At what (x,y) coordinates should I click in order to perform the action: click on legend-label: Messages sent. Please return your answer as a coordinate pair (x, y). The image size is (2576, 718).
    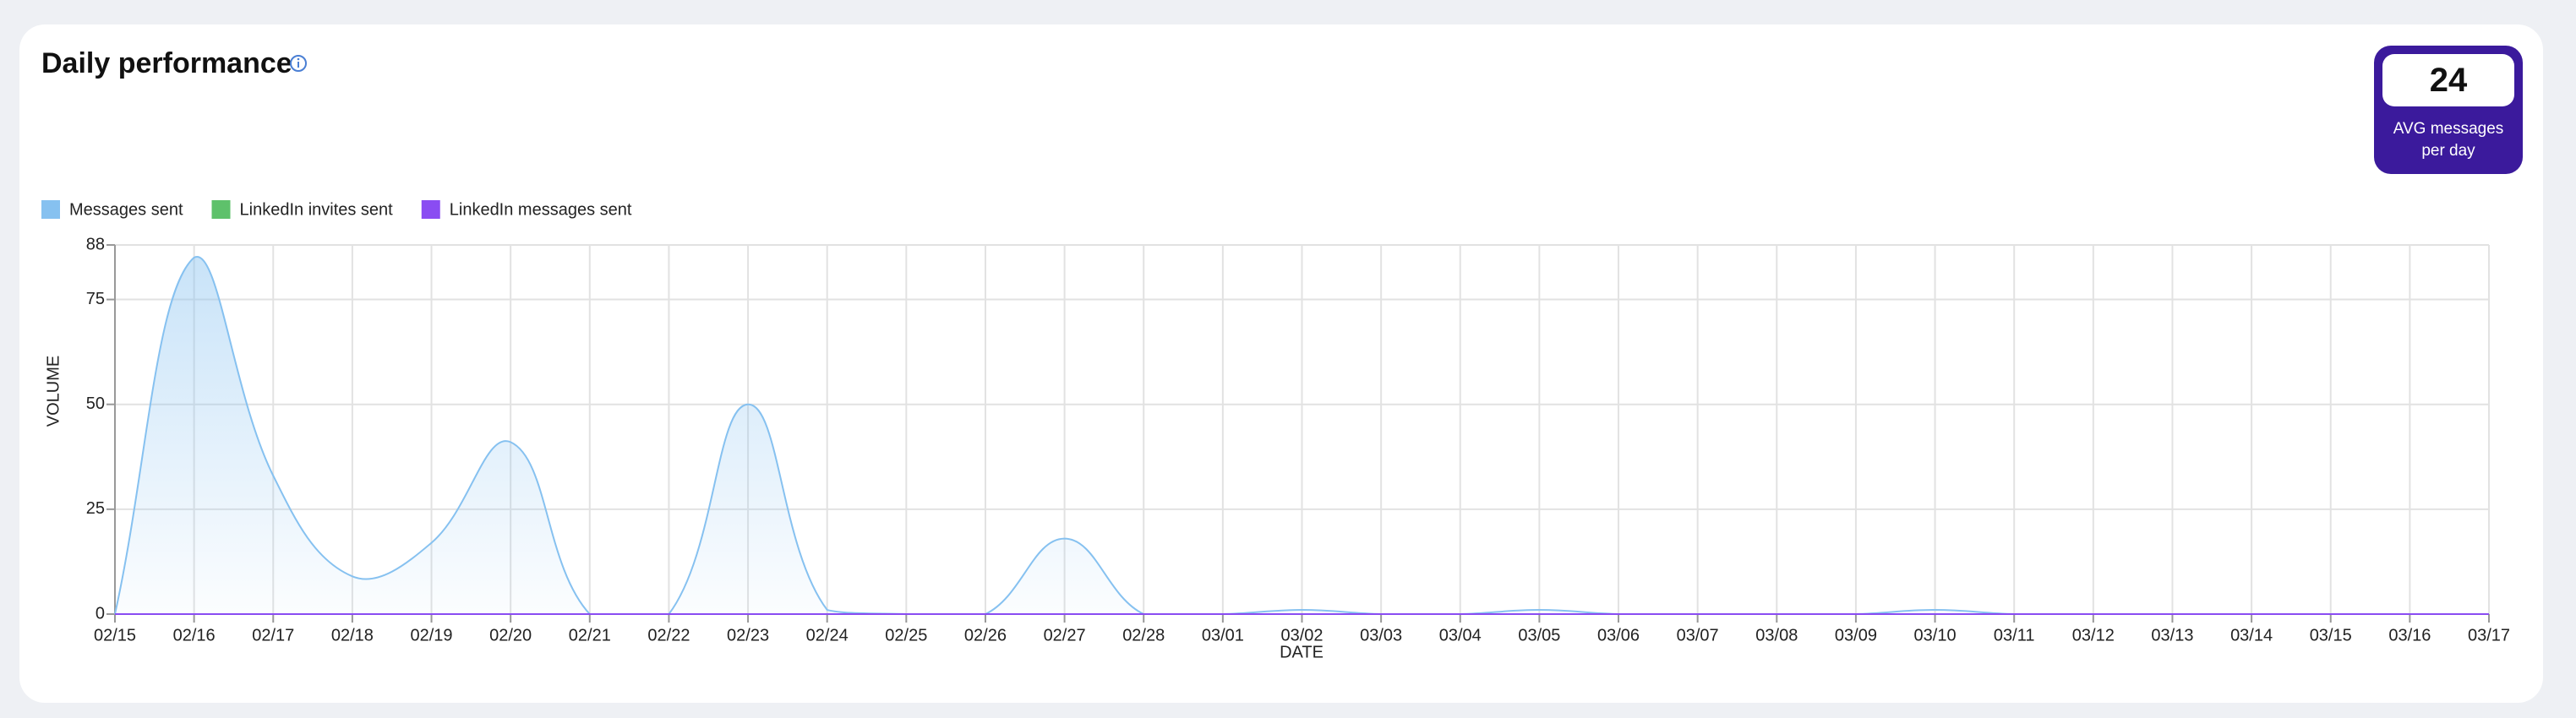
    Looking at the image, I should click on (126, 210).